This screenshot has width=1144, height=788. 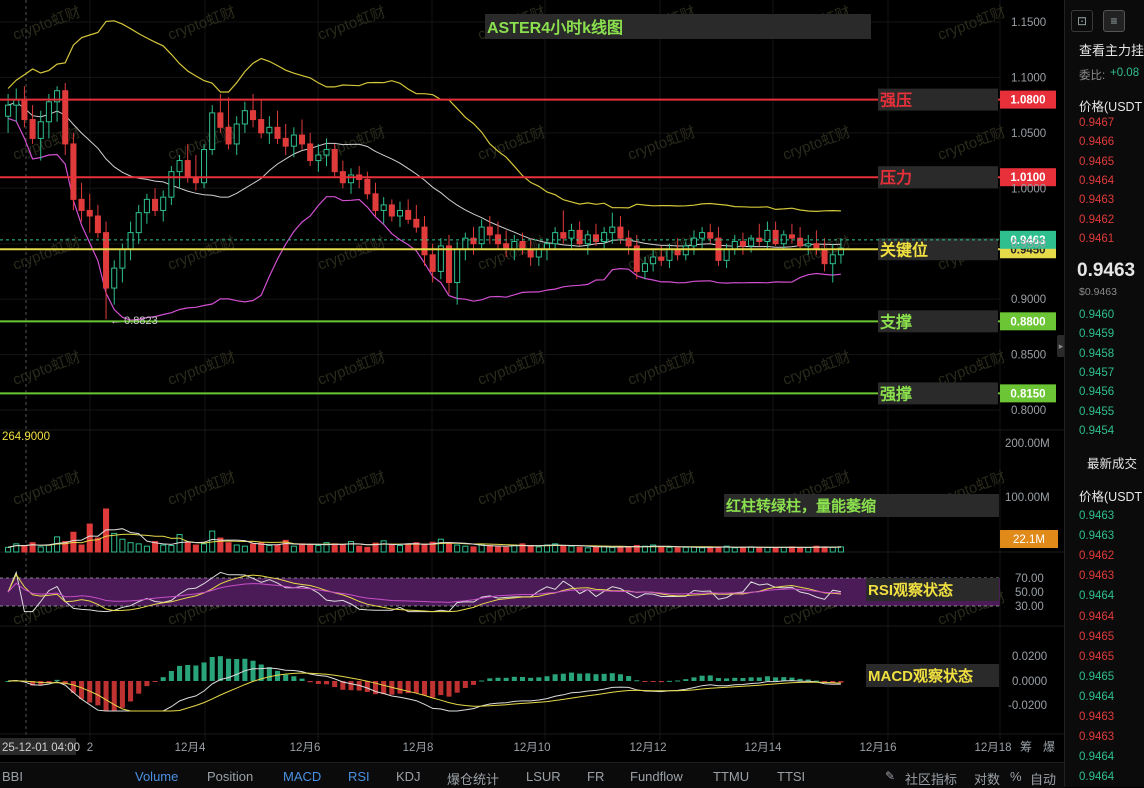 I want to click on tab-ttmu: TTMU, so click(x=731, y=776).